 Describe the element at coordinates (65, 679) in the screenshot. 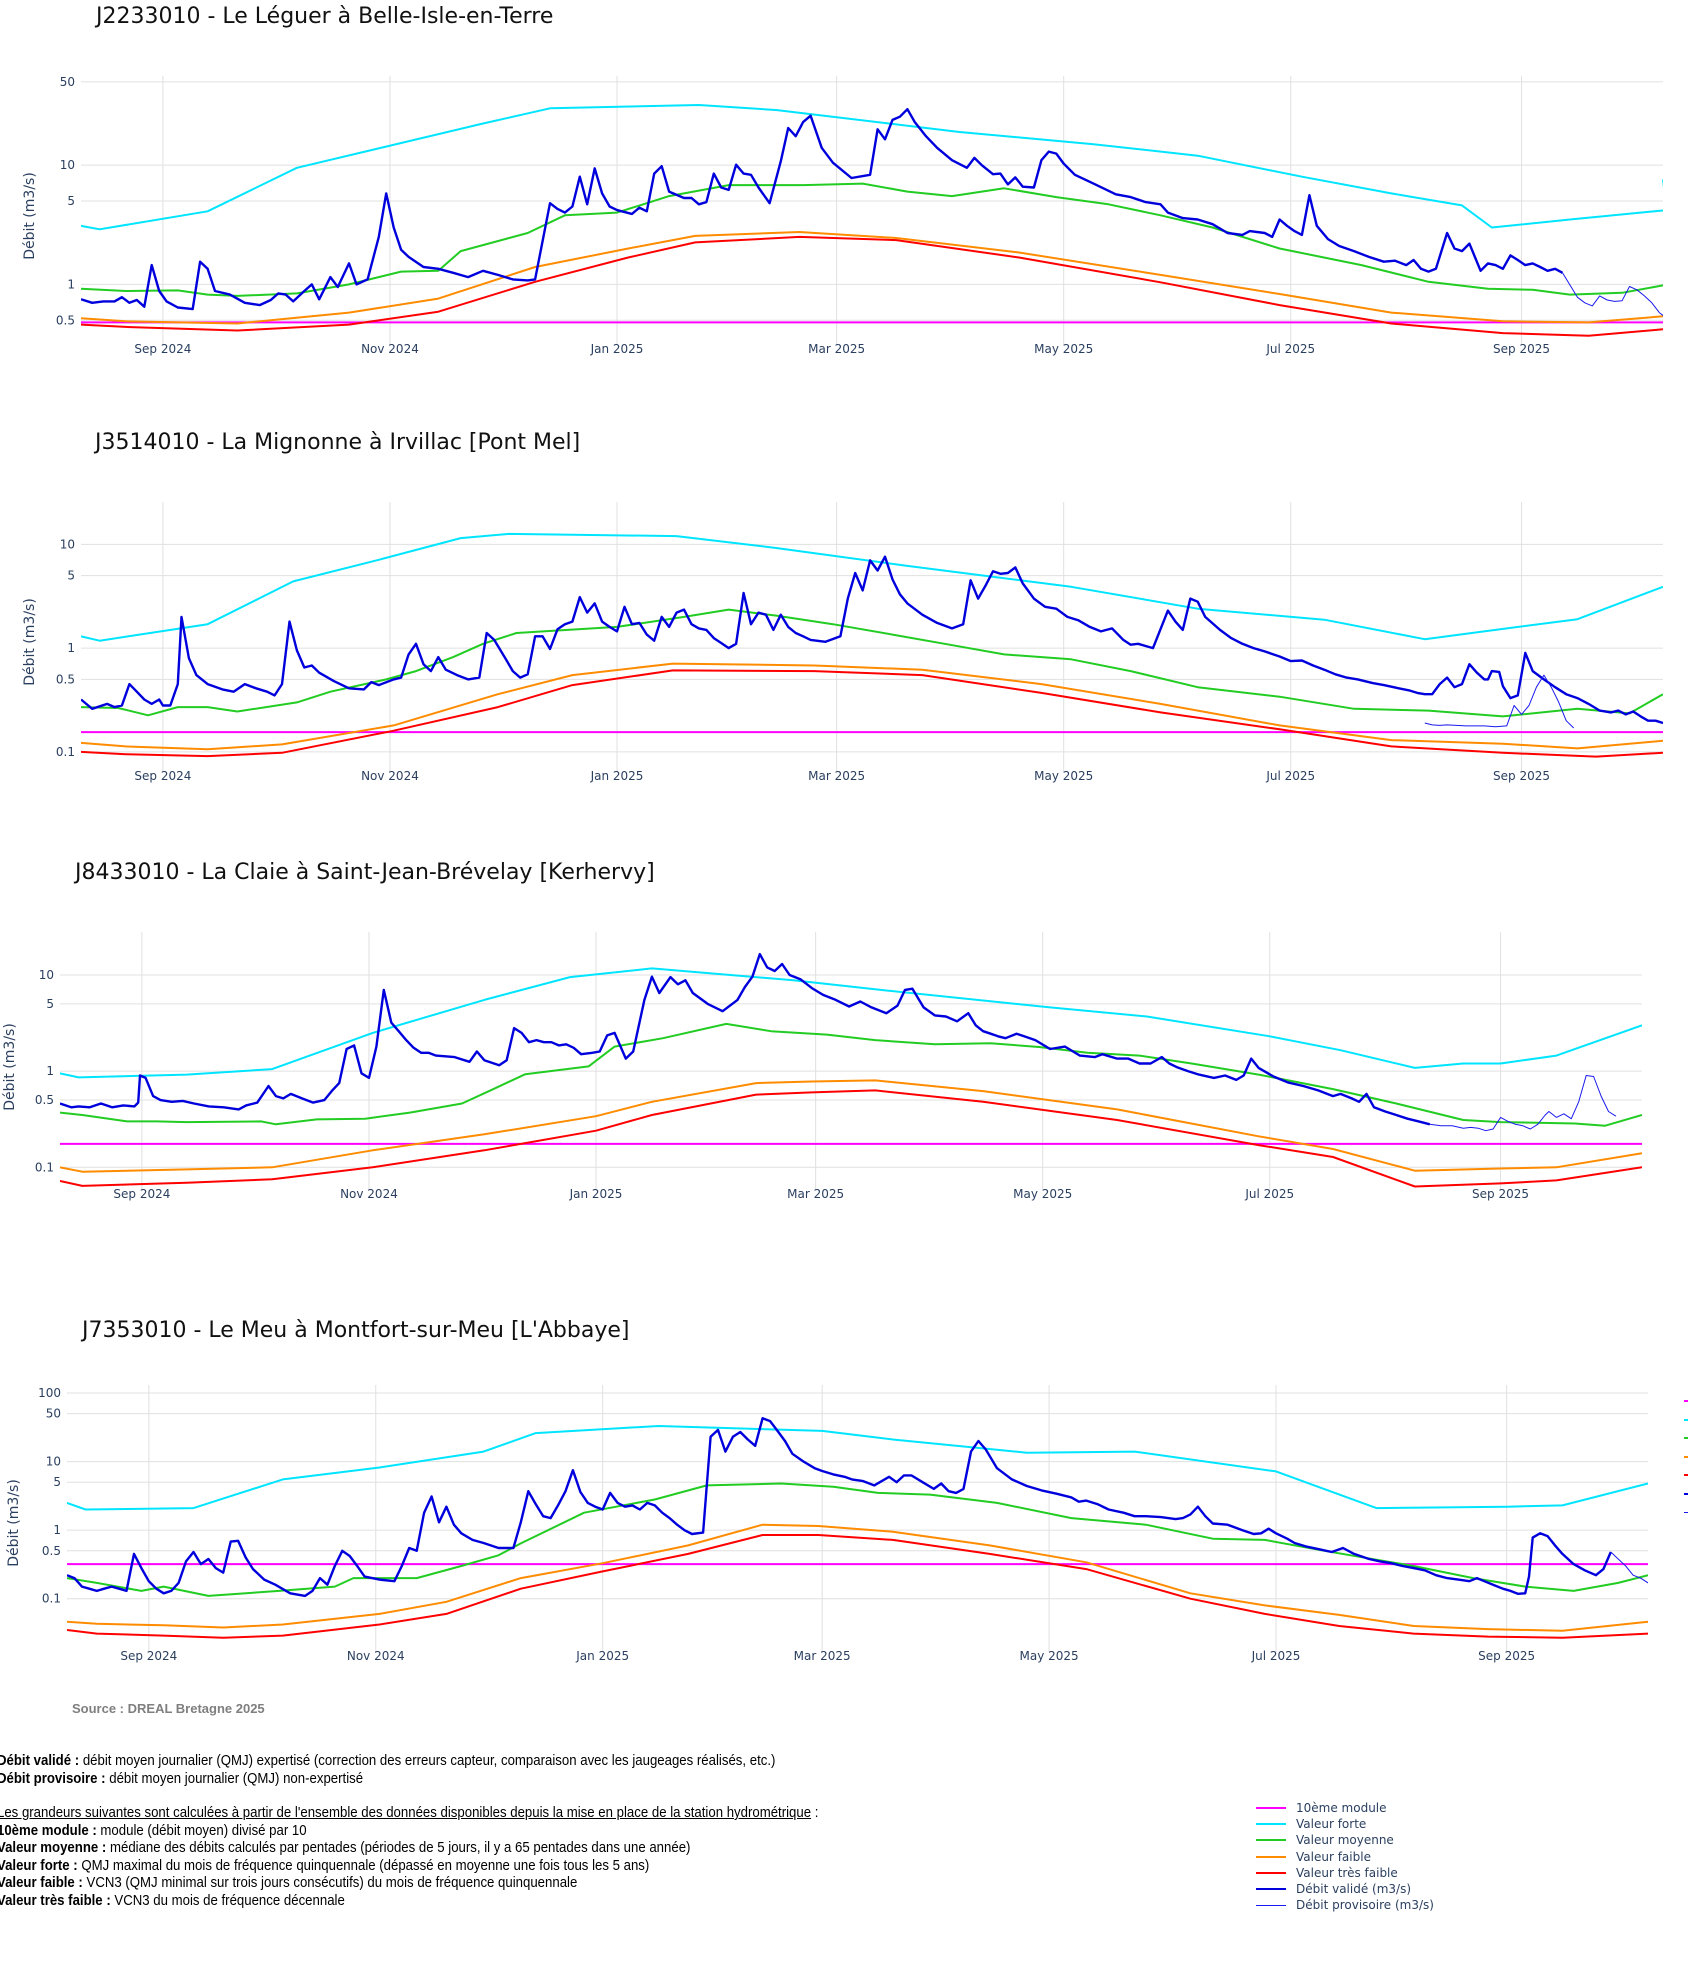

I see `y-tick-label: 0.5` at that location.